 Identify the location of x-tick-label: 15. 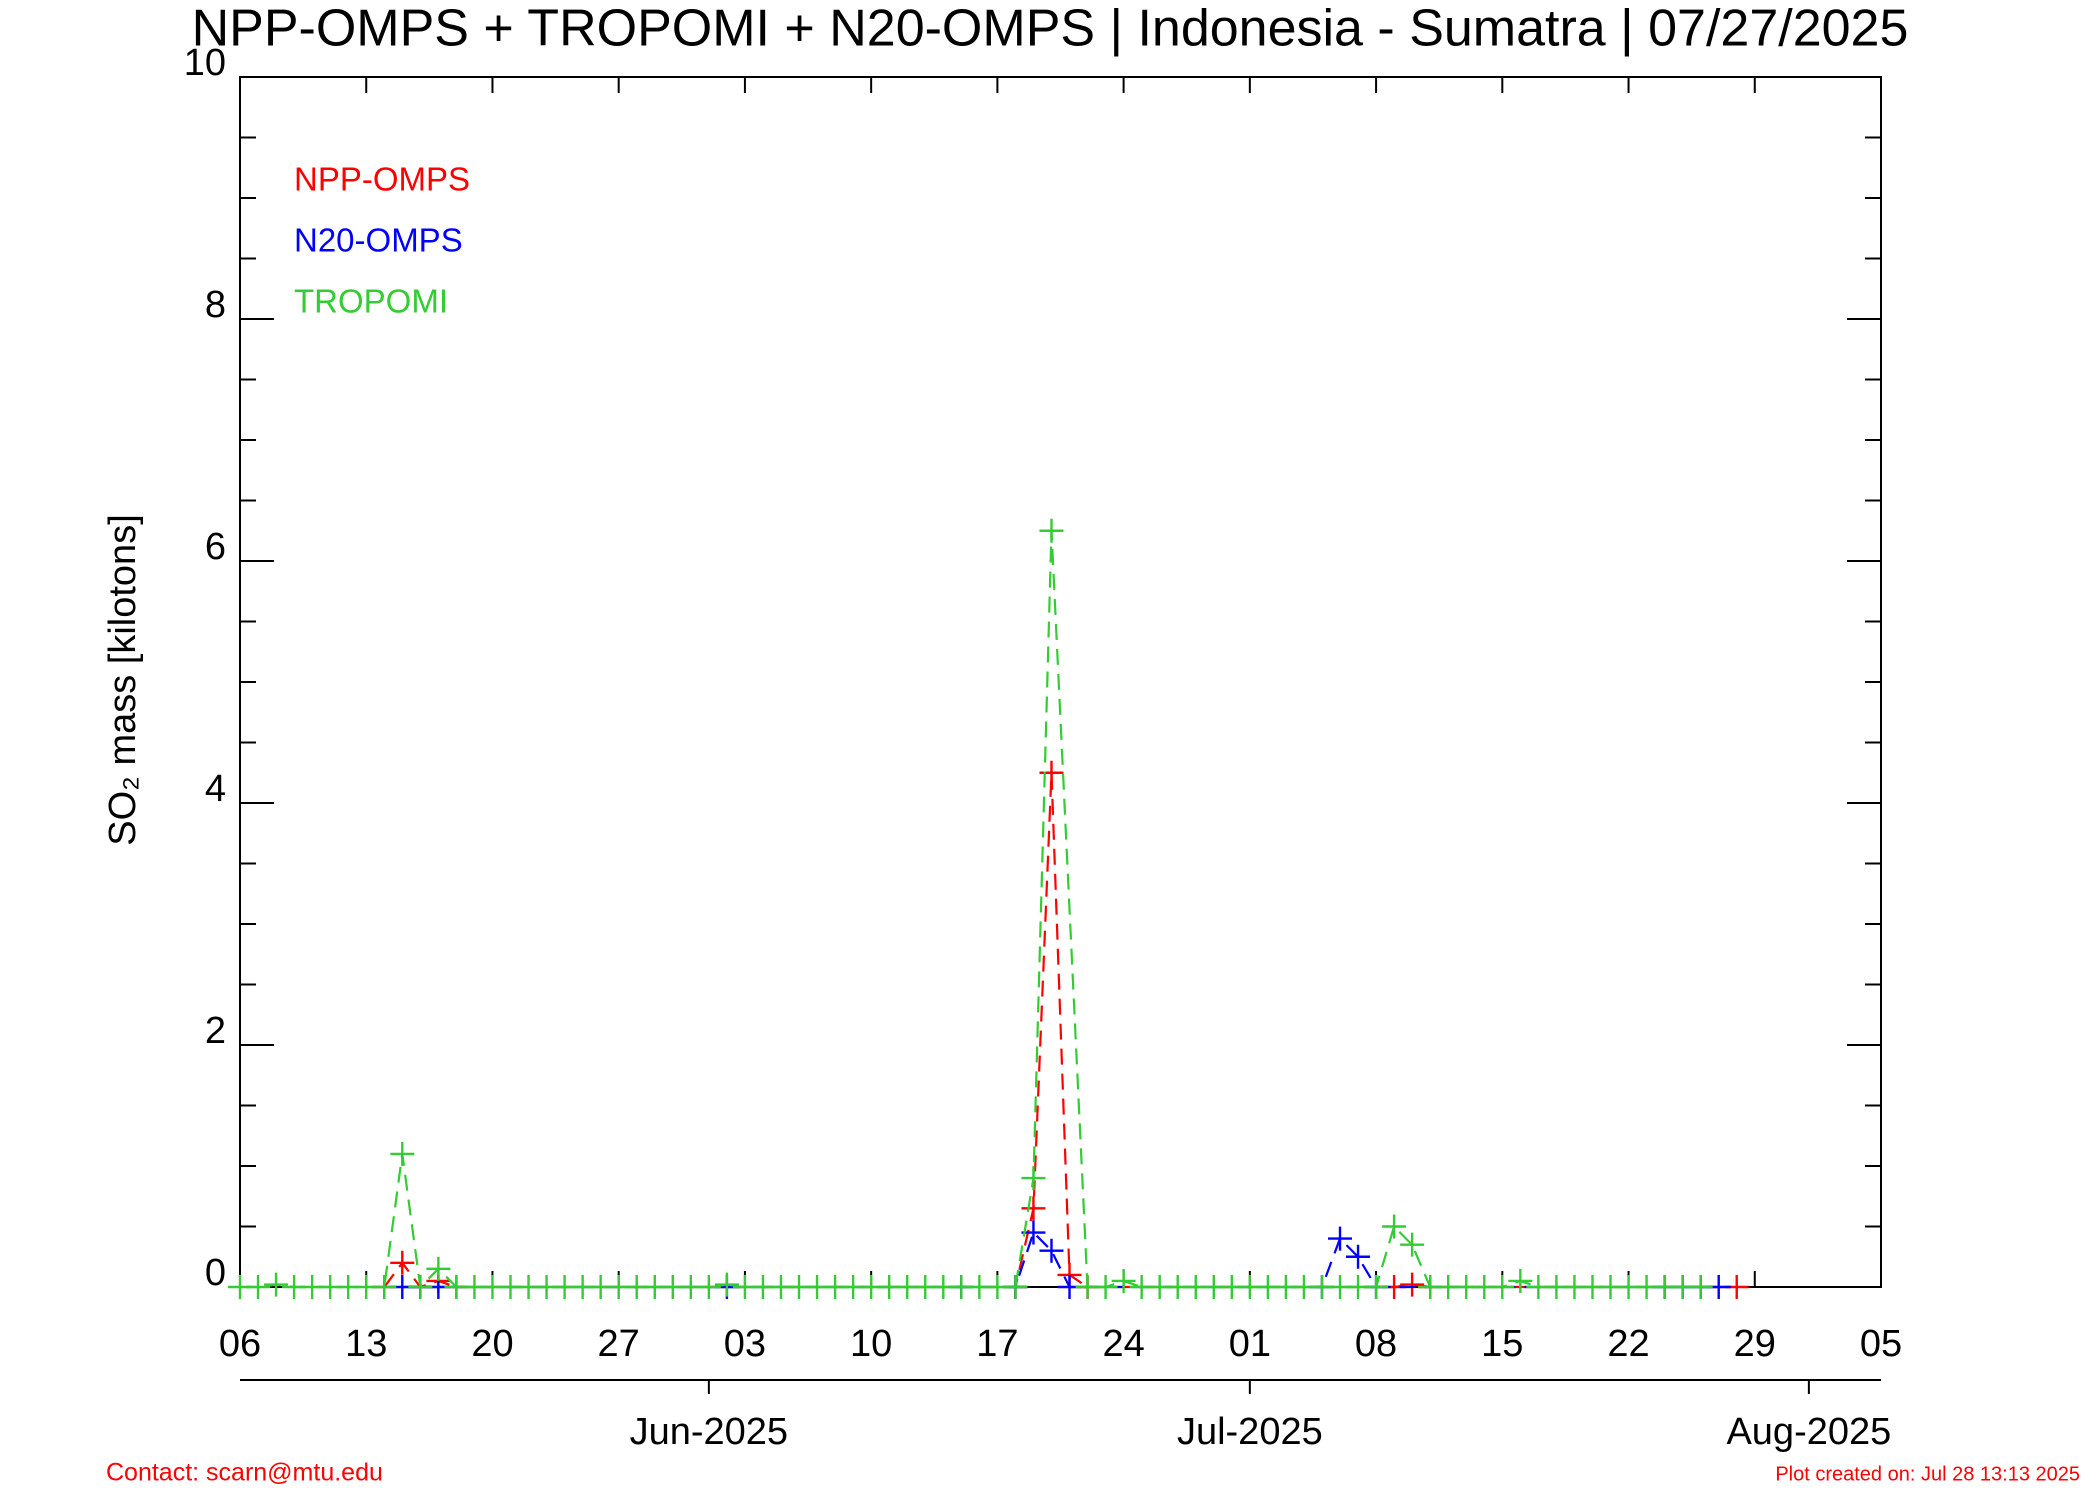
(1502, 1344).